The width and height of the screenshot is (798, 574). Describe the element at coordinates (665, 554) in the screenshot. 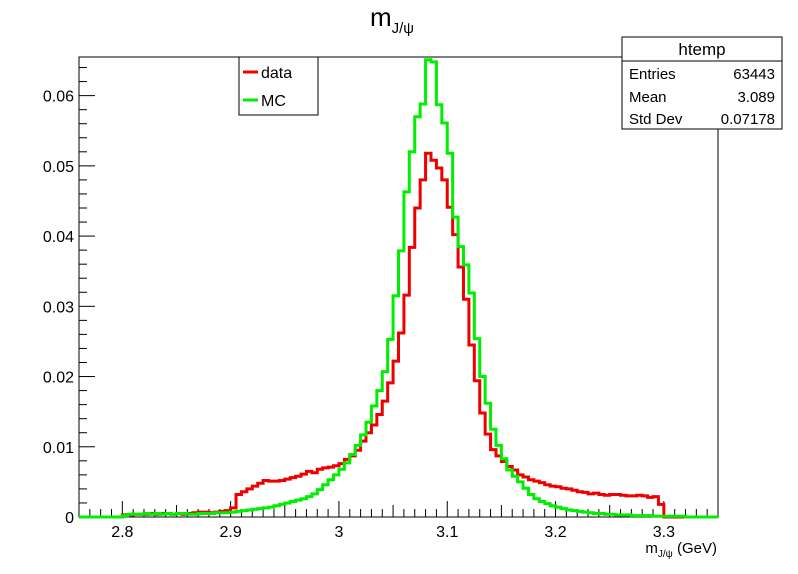

I see `x-axis-label-subscript: J/ψ` at that location.